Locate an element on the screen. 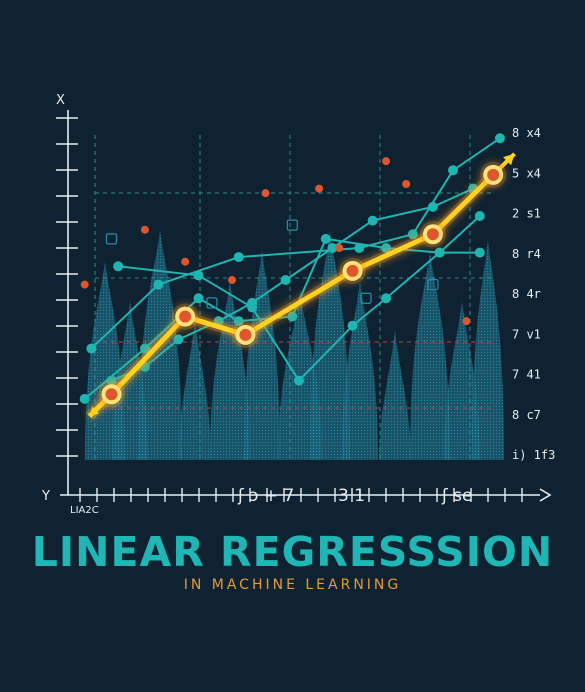  x-axis-letter: Y is located at coordinates (45, 496).